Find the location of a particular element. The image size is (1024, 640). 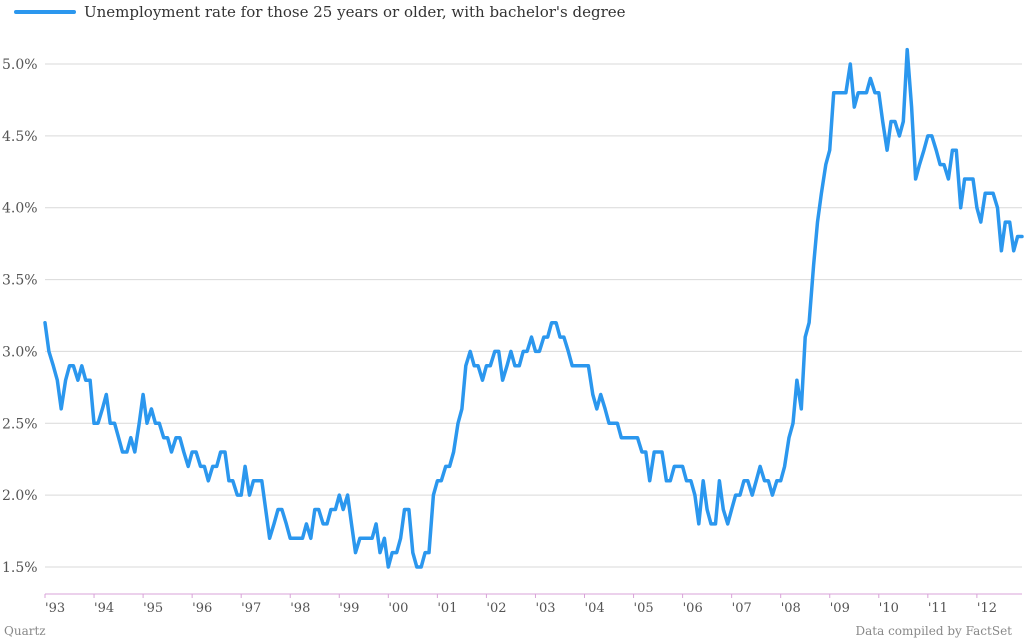

x-tick-label: '10 is located at coordinates (889, 608).